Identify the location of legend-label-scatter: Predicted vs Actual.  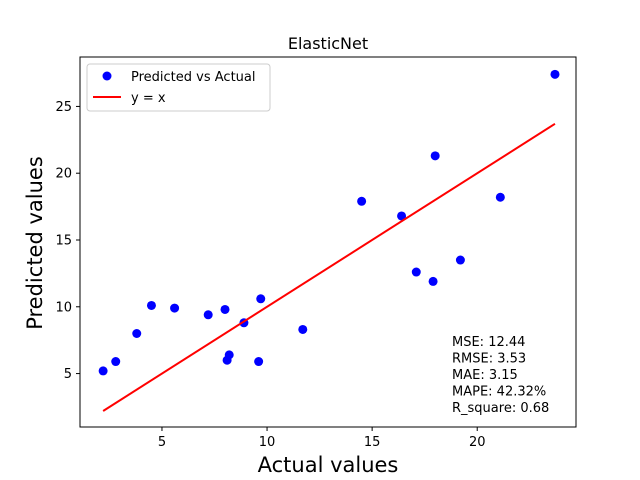
(193, 77).